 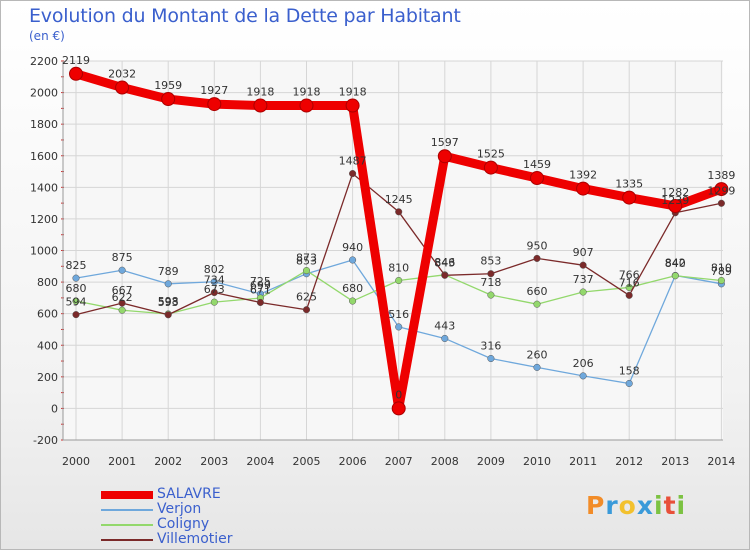 What do you see at coordinates (47, 345) in the screenshot?
I see `y-tick-label: 400` at bounding box center [47, 345].